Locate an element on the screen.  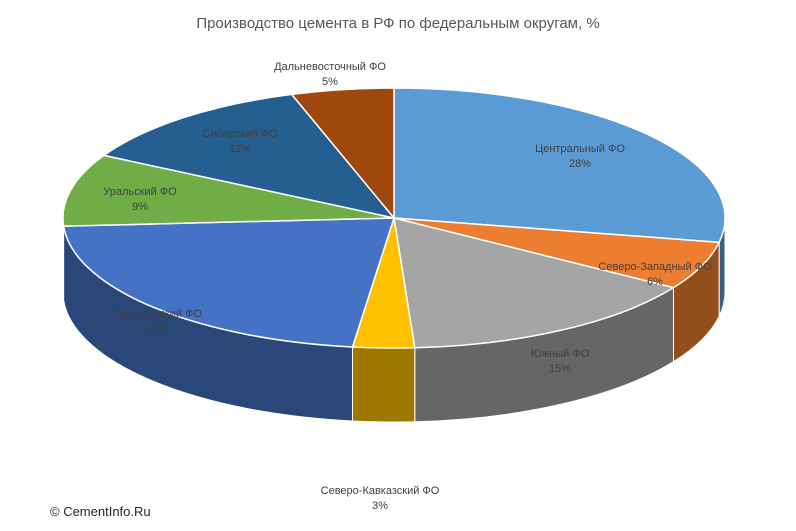
slice-name-label-8: Дальневосточный ФО is located at coordinates (330, 67).